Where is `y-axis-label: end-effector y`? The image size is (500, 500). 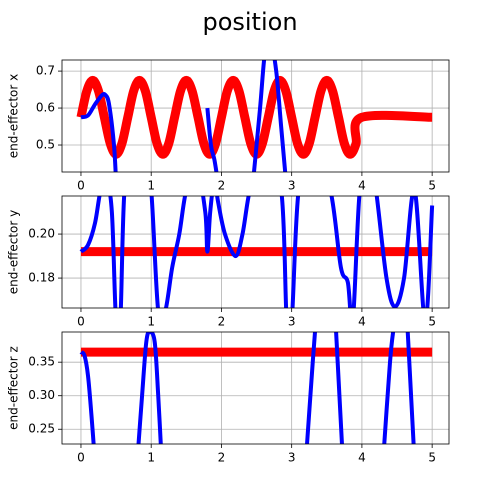 y-axis-label: end-effector y is located at coordinates (14, 252).